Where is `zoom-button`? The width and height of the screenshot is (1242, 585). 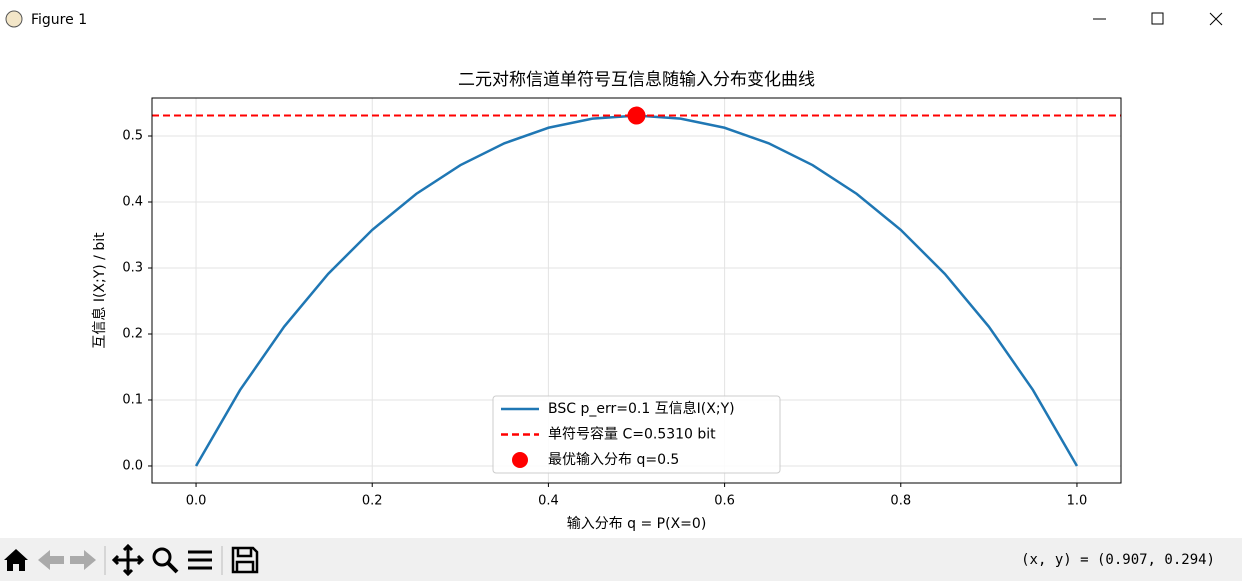 zoom-button is located at coordinates (162, 557).